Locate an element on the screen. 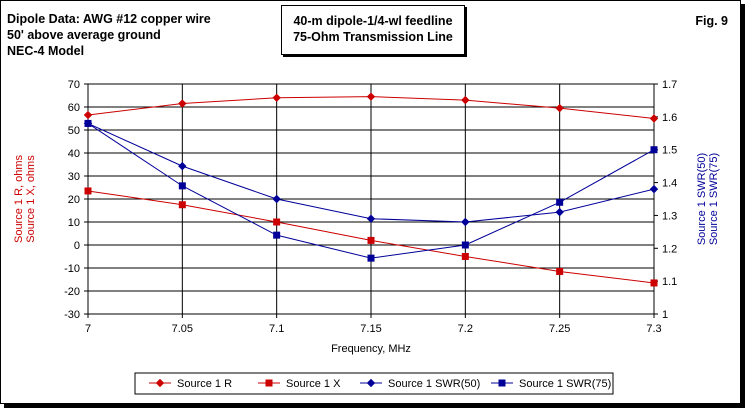 This screenshot has width=745, height=408. header-line-3: NEC-4 Model is located at coordinates (46, 51).